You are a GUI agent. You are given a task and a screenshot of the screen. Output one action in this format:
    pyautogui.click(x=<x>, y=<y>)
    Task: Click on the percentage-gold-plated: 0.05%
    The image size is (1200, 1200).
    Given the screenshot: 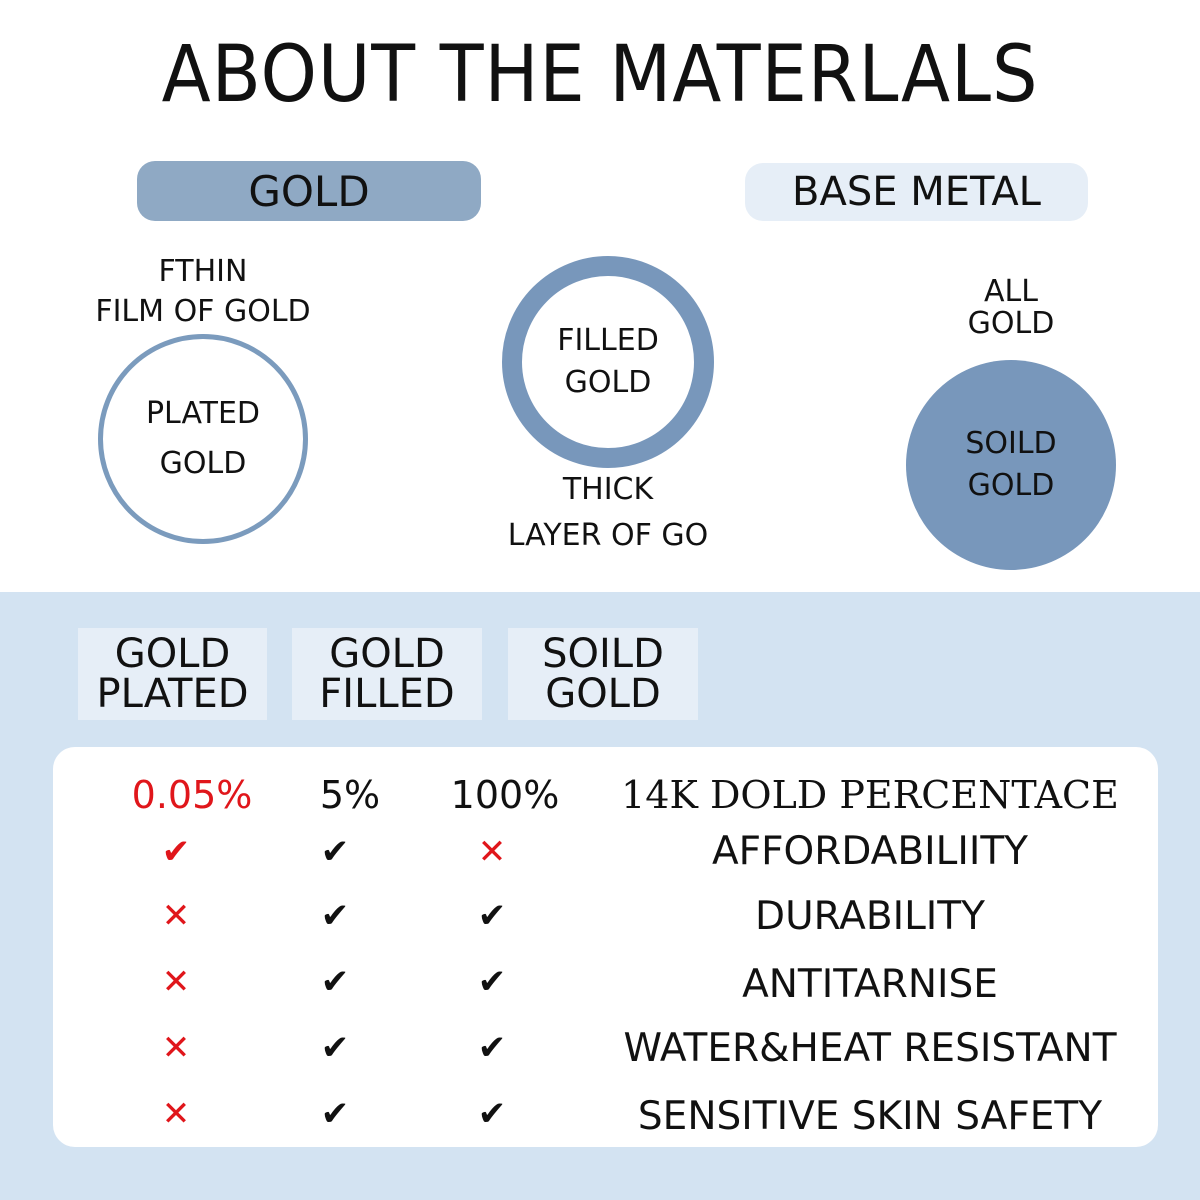 What is the action you would take?
    pyautogui.click(x=192, y=795)
    